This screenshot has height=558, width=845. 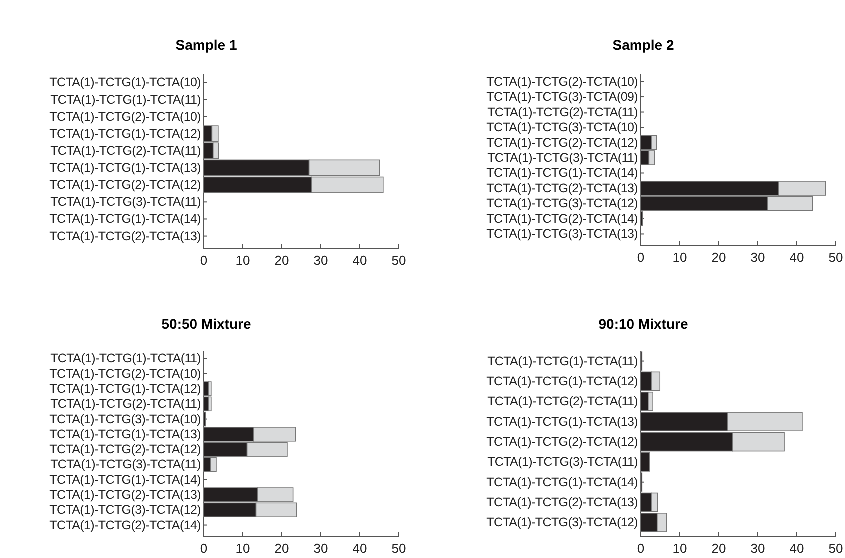 I want to click on chart-title: 50:50 Mixture, so click(x=207, y=324).